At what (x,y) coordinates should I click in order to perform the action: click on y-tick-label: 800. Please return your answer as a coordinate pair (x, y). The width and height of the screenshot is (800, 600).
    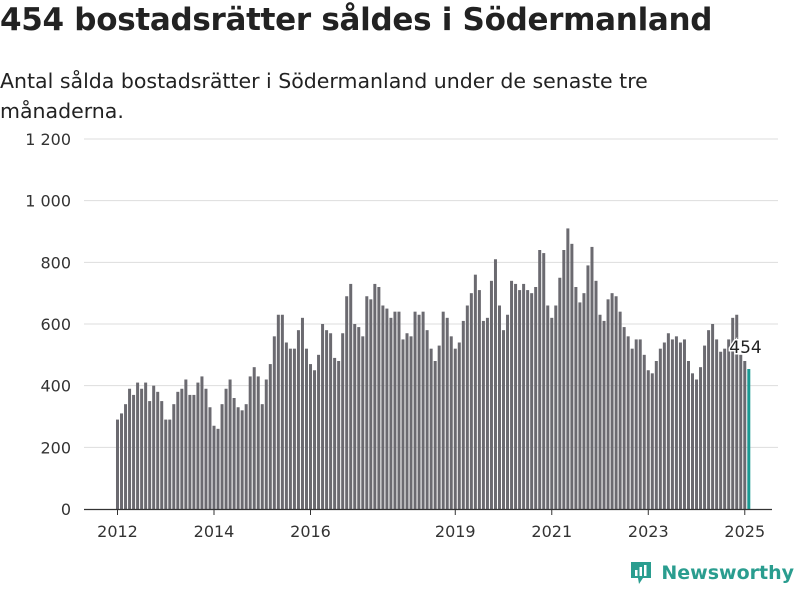
    Looking at the image, I should click on (55, 262).